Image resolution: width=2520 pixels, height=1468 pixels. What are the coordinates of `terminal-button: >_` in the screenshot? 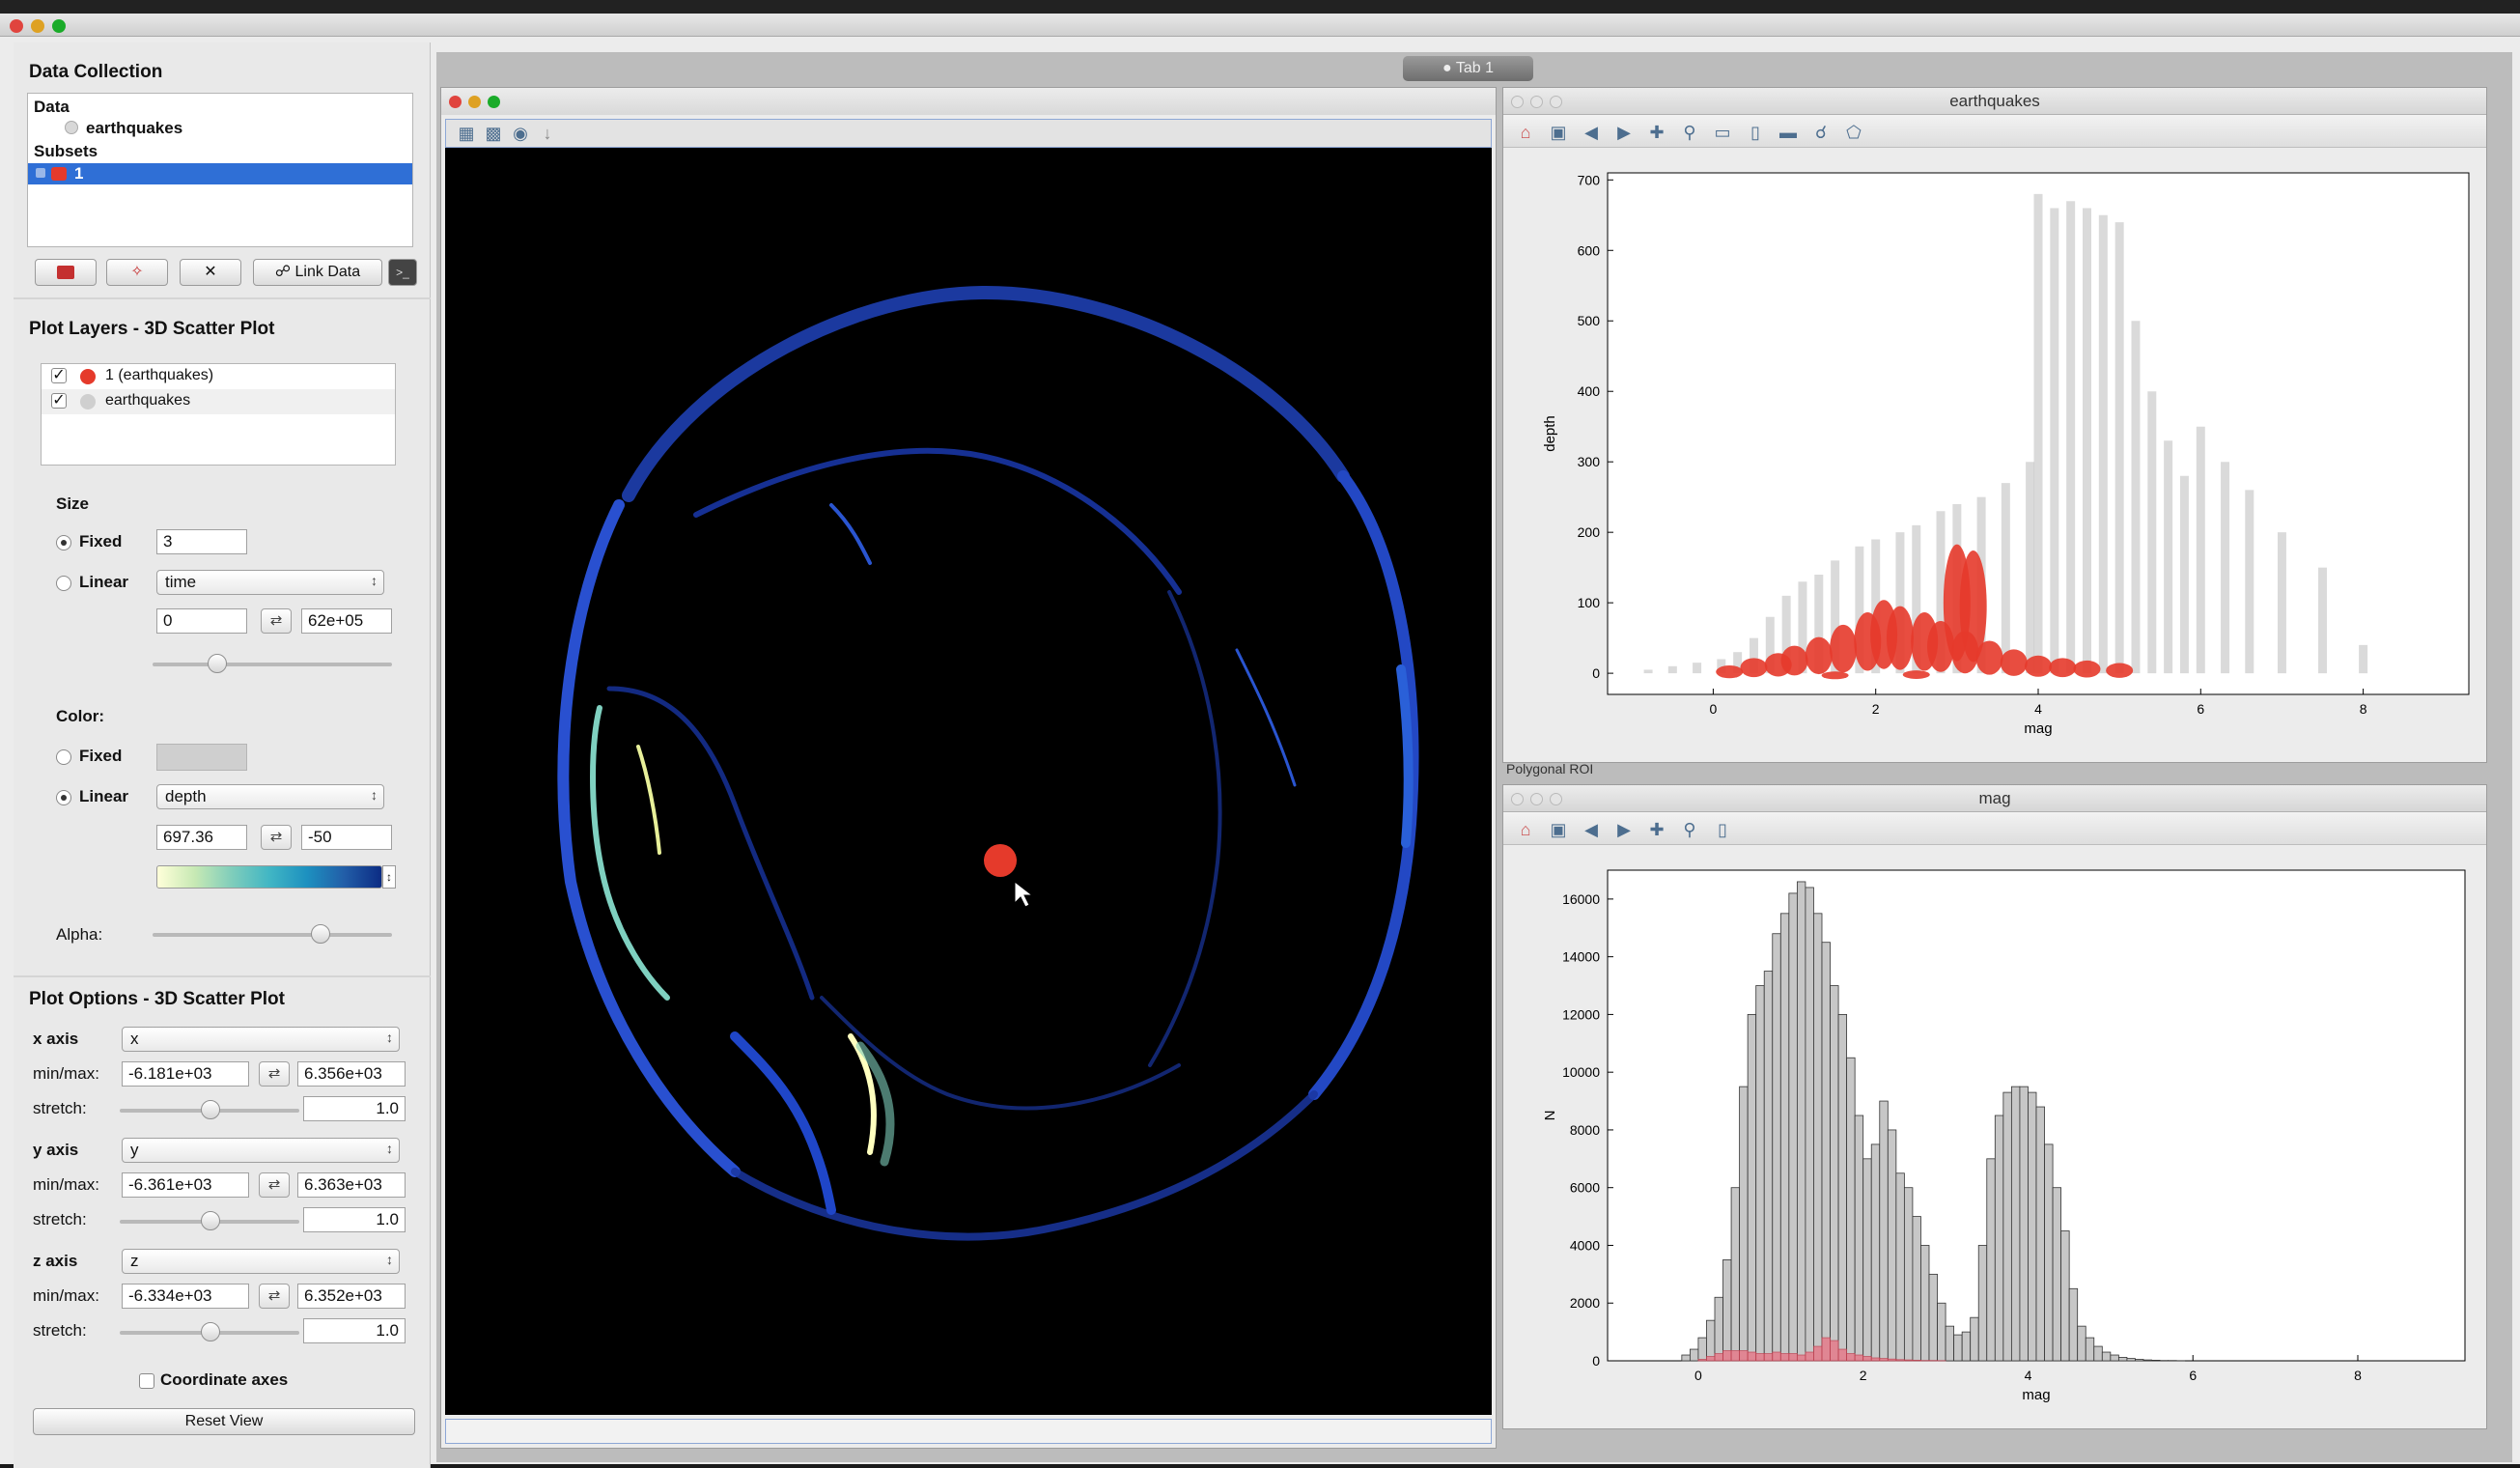 It's located at (403, 272).